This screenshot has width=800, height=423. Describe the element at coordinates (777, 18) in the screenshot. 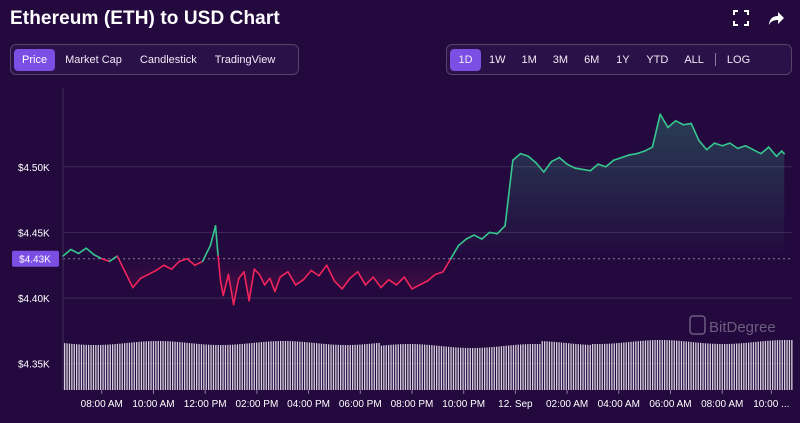

I see `share-icon` at that location.